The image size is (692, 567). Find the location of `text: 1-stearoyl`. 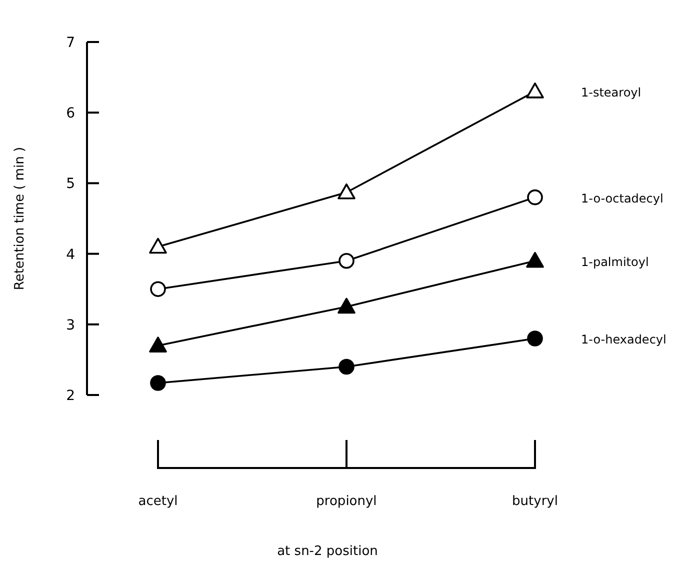

text: 1-stearoyl is located at coordinates (611, 92).